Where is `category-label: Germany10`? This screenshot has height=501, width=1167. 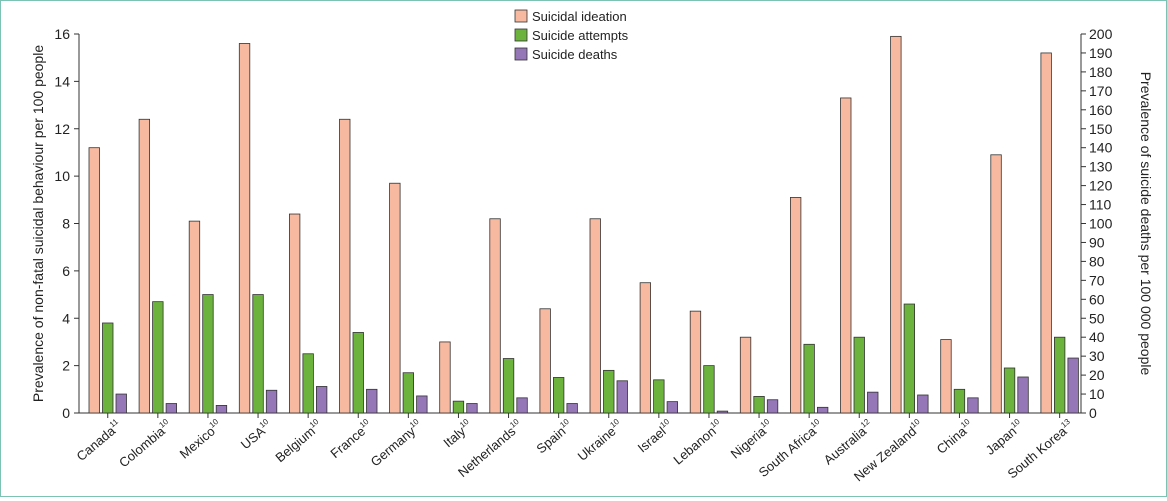
category-label: Germany10 is located at coordinates (396, 443).